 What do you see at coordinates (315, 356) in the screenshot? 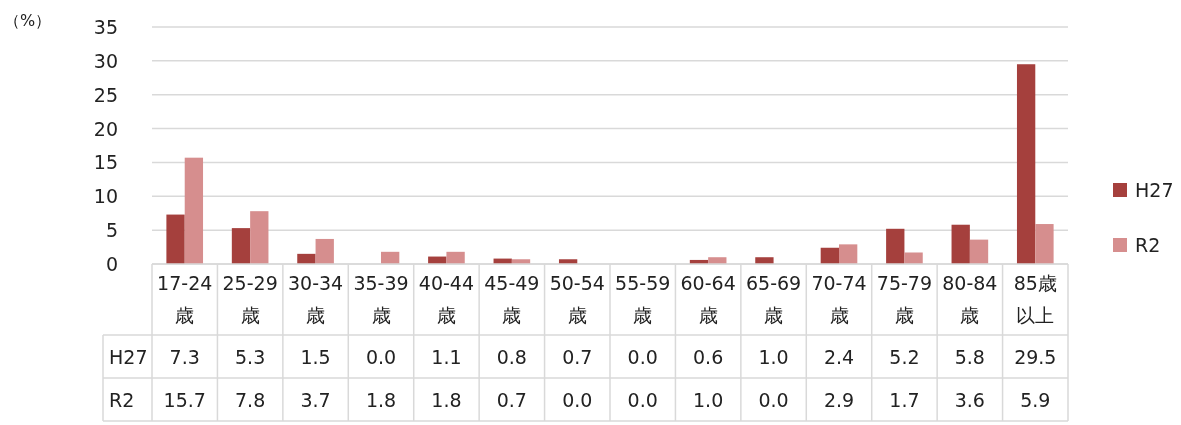
I see `data-label: 1.5` at bounding box center [315, 356].